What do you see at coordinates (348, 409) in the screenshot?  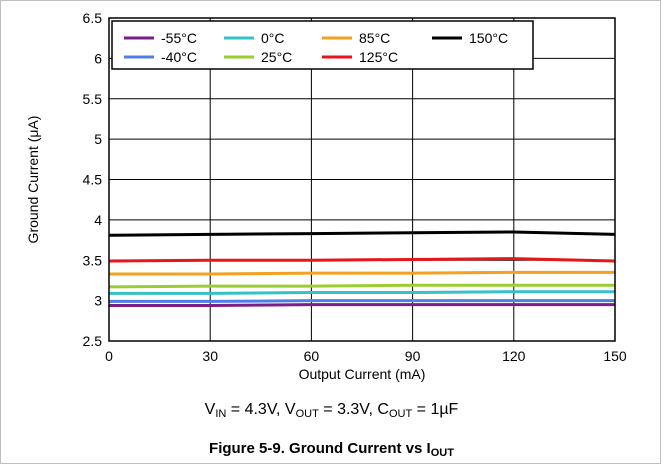 I see `vout-value: = 3.3V,` at bounding box center [348, 409].